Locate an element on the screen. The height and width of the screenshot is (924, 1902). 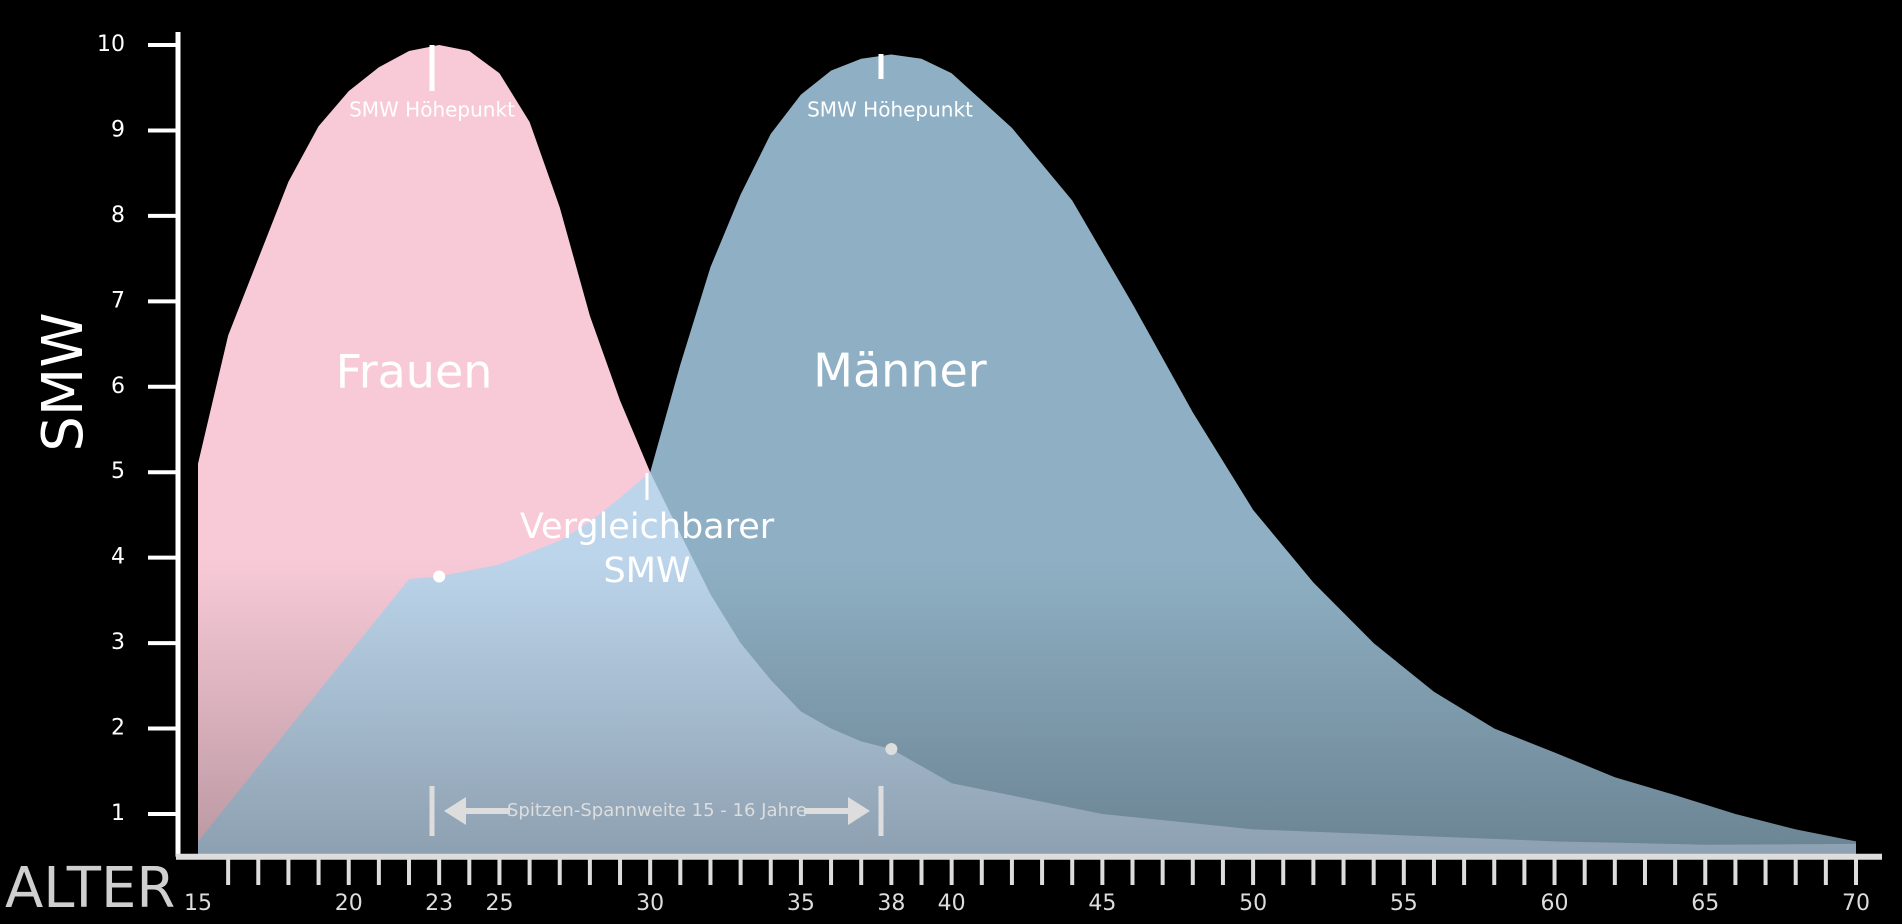
x-tick-label: 38 is located at coordinates (891, 903).